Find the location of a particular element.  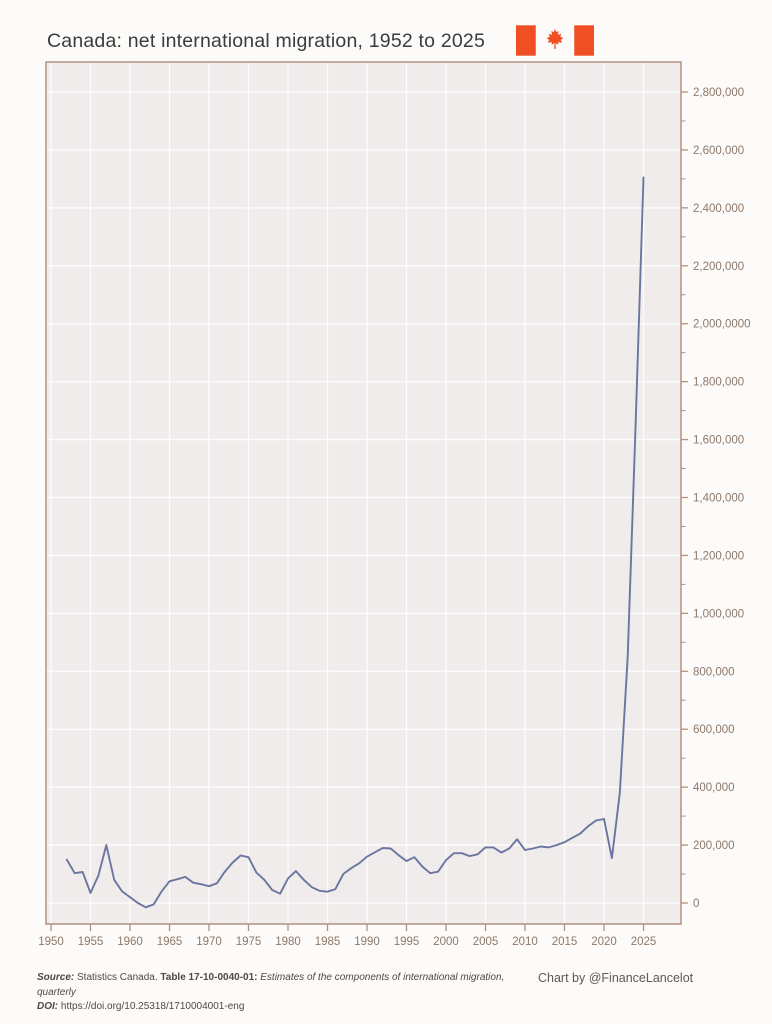

svg-text: 2,000,0000 is located at coordinates (722, 325).